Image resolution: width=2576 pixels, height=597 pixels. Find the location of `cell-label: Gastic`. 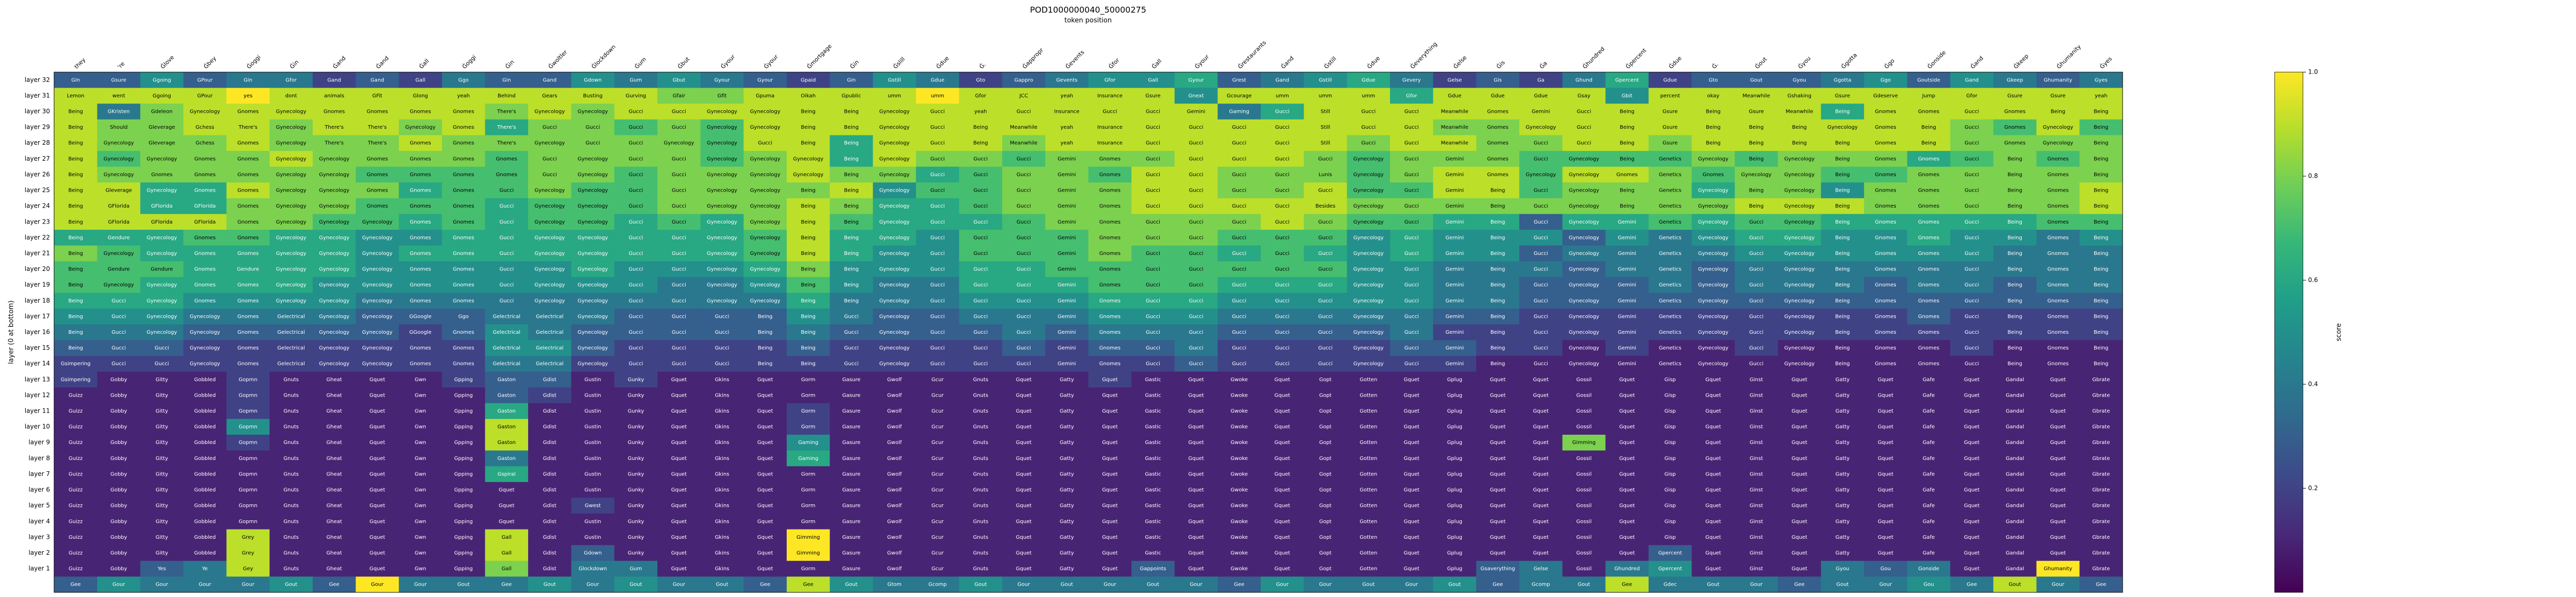

cell-label: Gastic is located at coordinates (1153, 427).